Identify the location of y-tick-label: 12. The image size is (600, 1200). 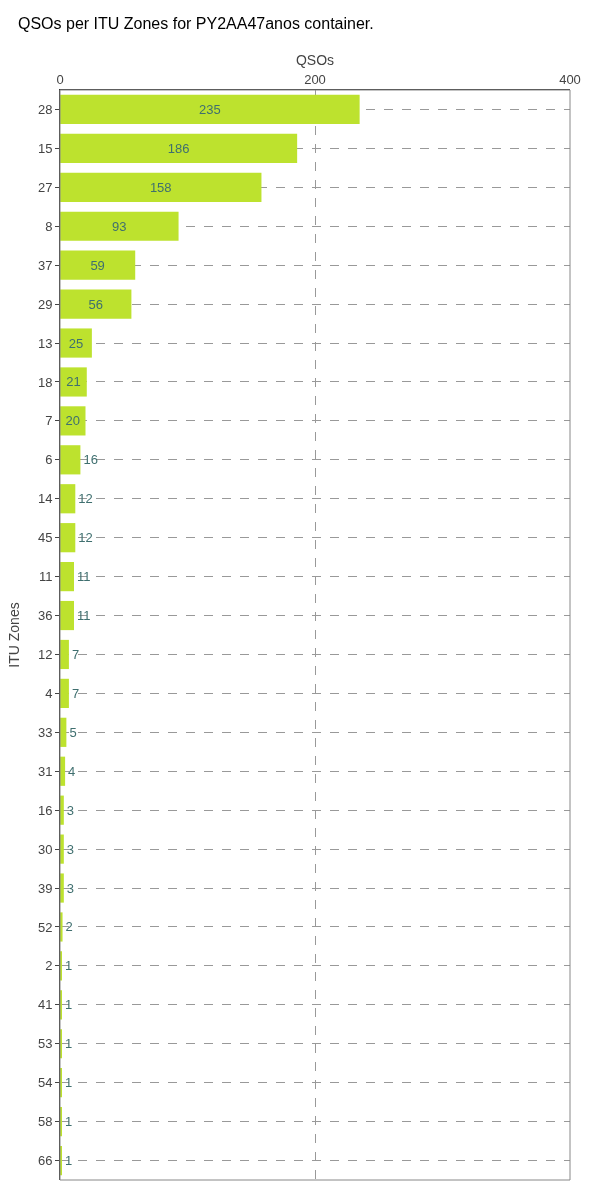
(45, 655).